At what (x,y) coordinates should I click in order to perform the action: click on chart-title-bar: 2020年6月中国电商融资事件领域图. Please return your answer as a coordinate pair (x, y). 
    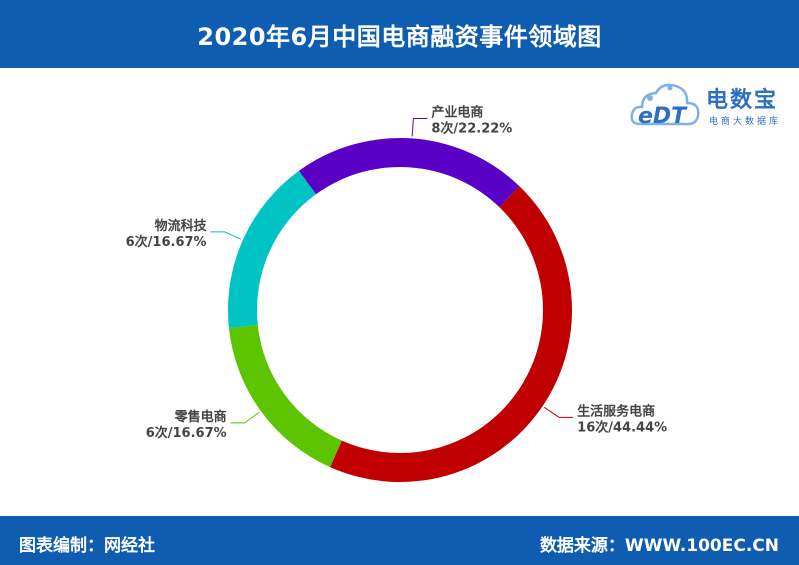
    Looking at the image, I should click on (399, 34).